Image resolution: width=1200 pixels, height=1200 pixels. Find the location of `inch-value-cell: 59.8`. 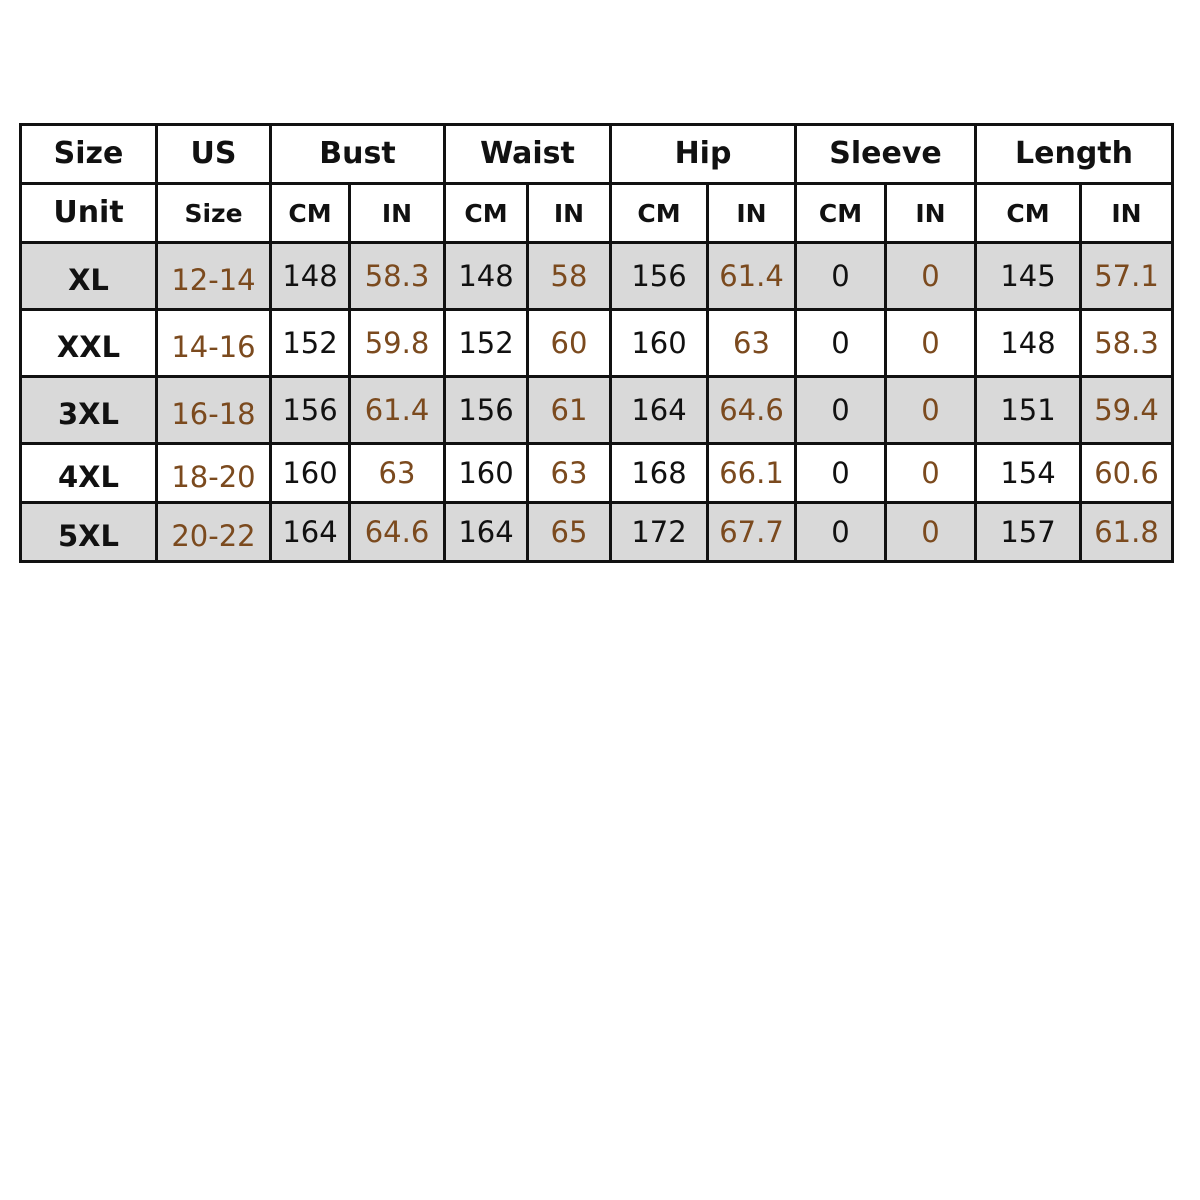

inch-value-cell: 59.8 is located at coordinates (397, 343).